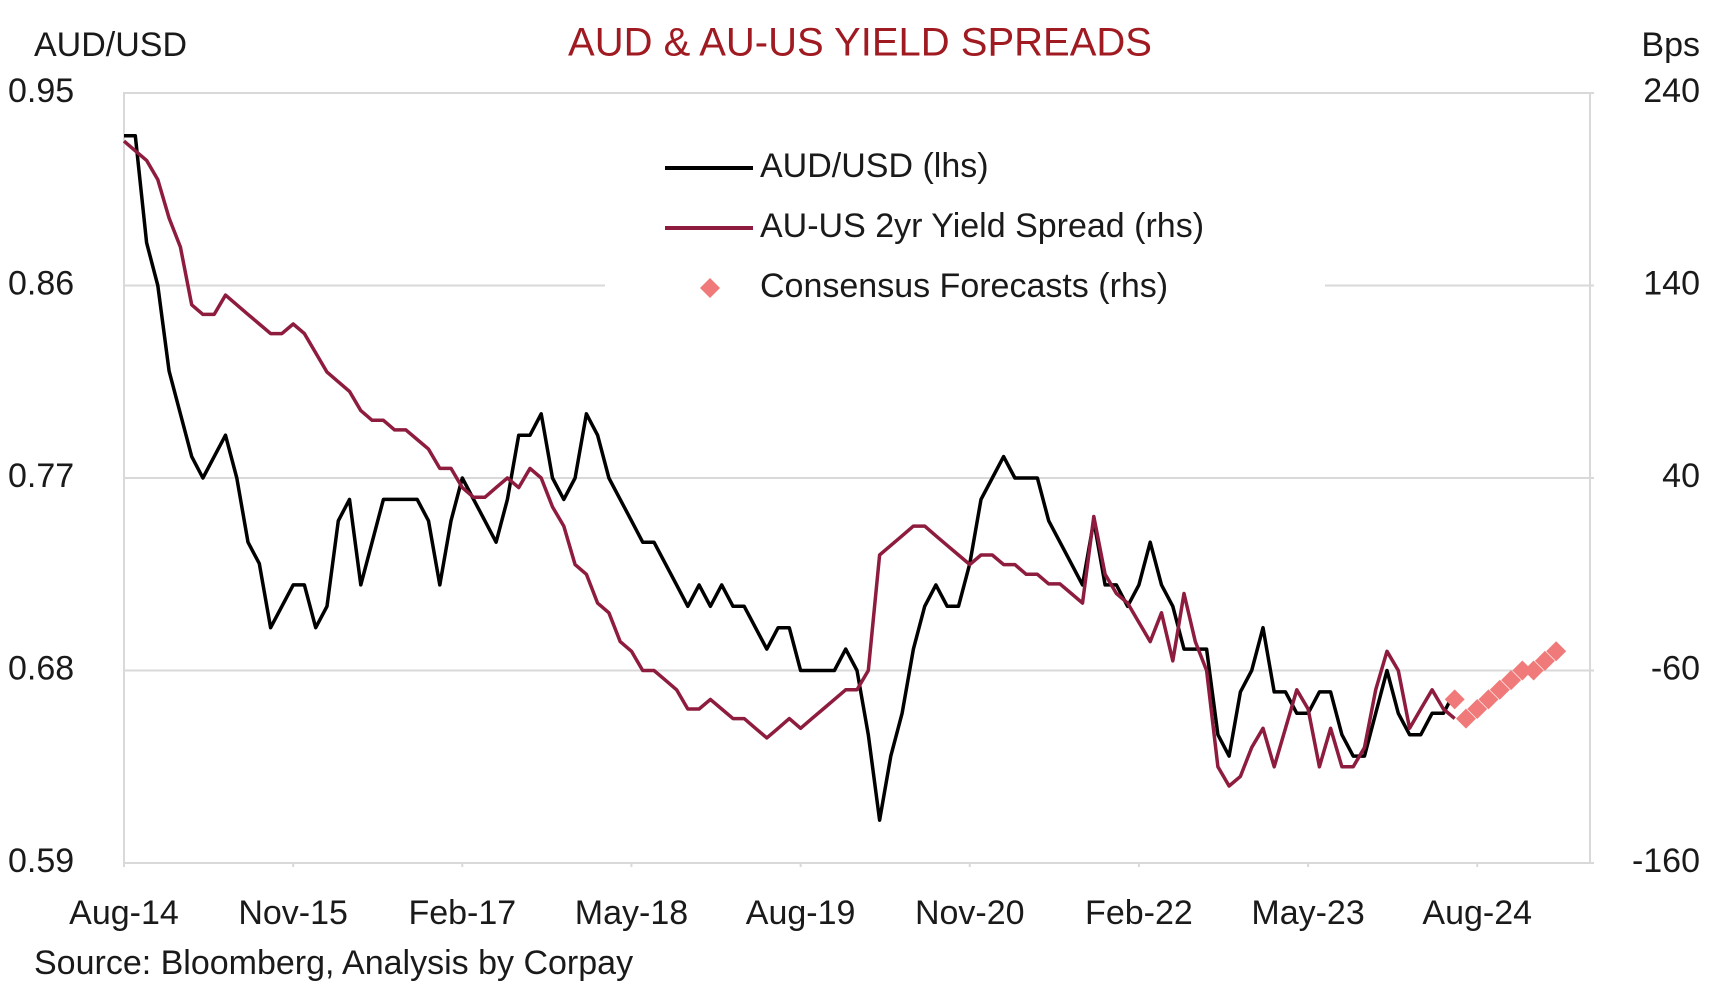 Image resolution: width=1716 pixels, height=1000 pixels. What do you see at coordinates (1675, 668) in the screenshot?
I see `y2-tick-label: -60` at bounding box center [1675, 668].